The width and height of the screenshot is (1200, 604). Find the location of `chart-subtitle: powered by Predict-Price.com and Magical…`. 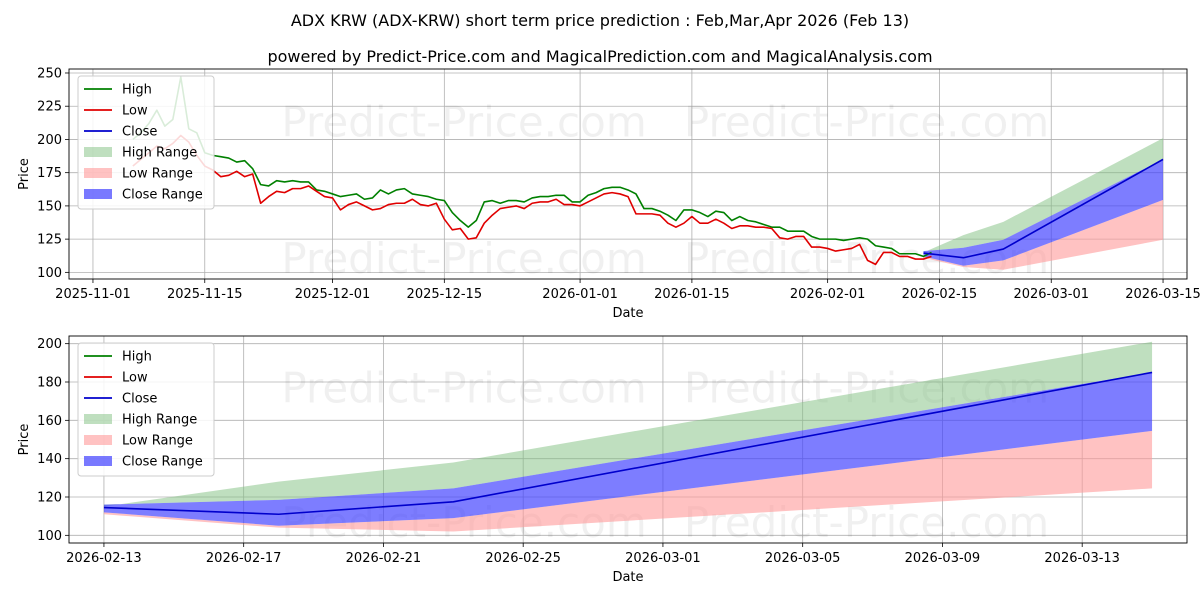

chart-subtitle: powered by Predict-Price.com and Magical… is located at coordinates (599, 56).